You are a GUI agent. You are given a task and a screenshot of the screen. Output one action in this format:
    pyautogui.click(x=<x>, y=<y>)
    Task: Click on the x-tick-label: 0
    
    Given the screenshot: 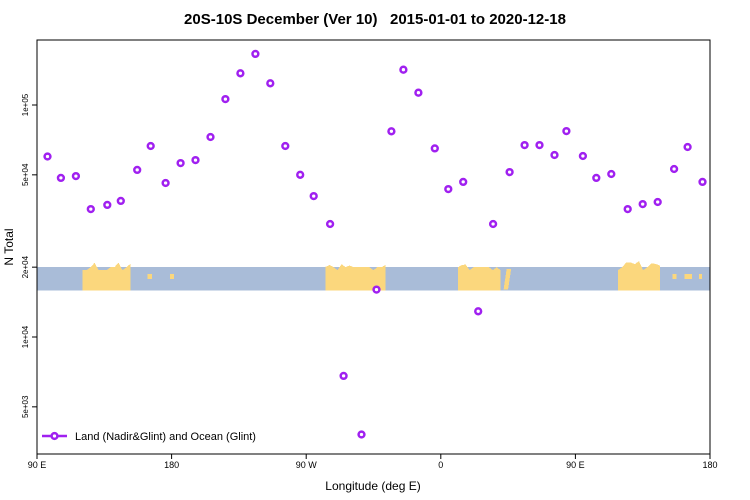 What is the action you would take?
    pyautogui.click(x=440, y=465)
    